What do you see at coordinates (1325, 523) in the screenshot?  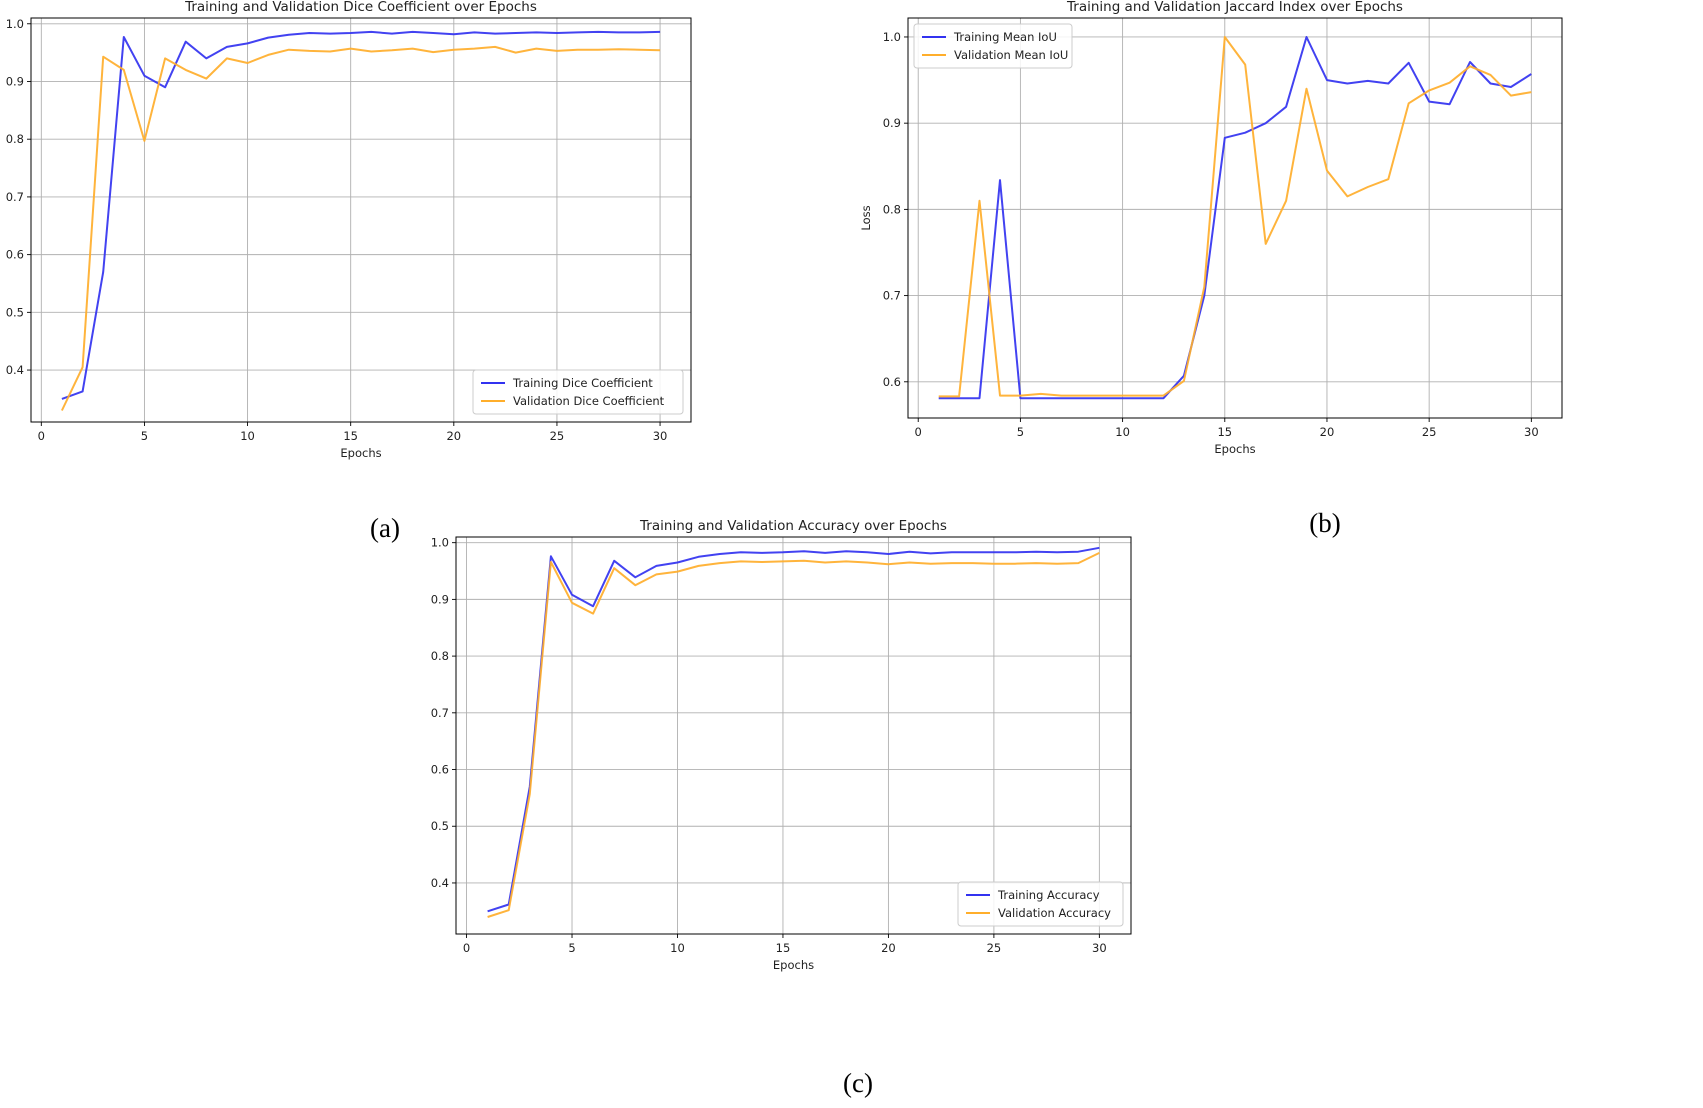 I see `caption-b: (b)` at bounding box center [1325, 523].